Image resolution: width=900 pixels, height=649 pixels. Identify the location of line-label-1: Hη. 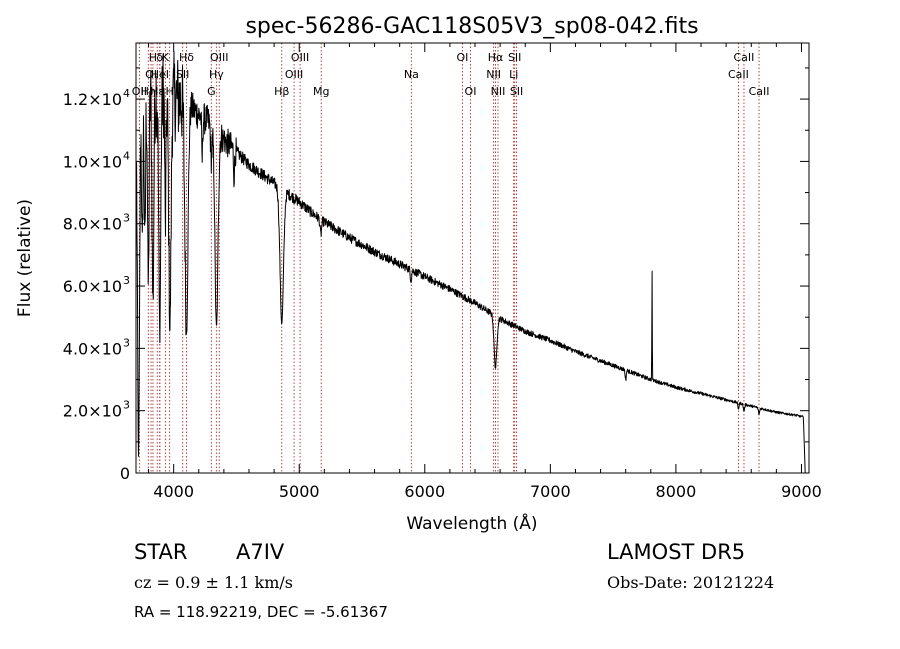
(148, 91).